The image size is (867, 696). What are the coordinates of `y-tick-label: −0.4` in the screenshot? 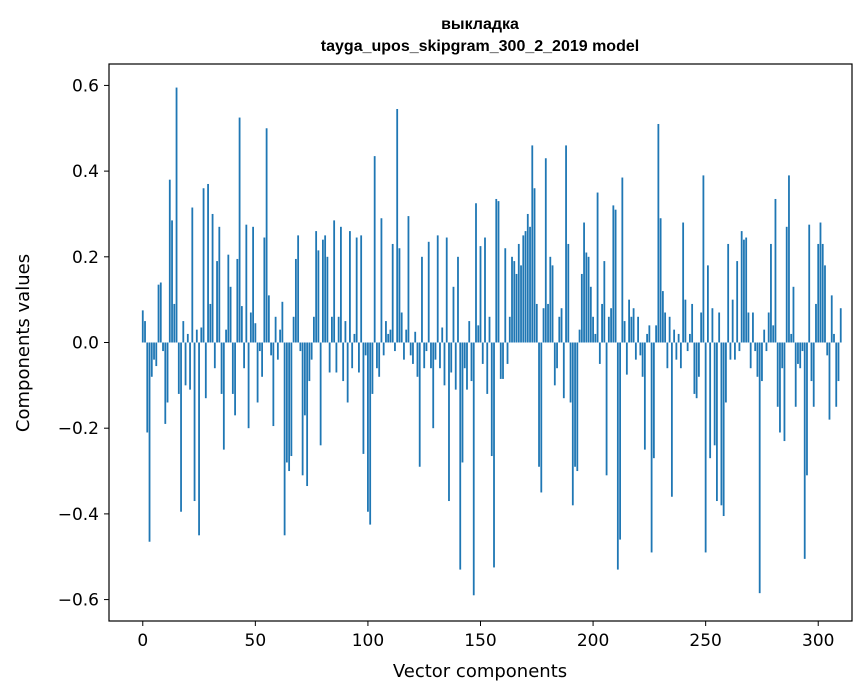 It's located at (78, 515).